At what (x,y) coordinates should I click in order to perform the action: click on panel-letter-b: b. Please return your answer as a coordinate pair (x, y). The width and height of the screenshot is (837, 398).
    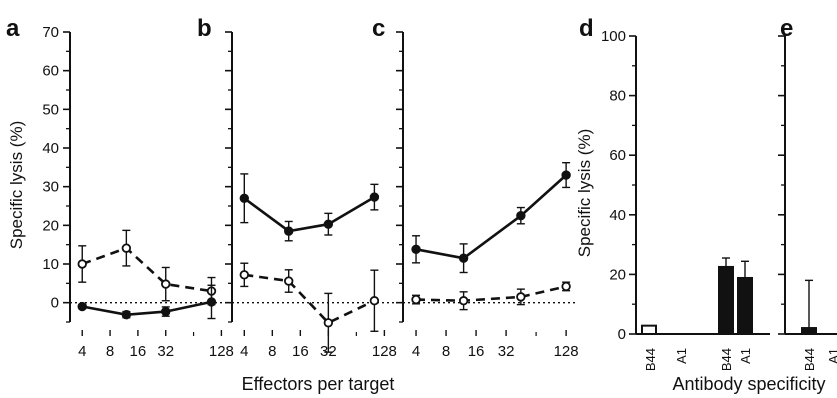
    Looking at the image, I should click on (204, 28).